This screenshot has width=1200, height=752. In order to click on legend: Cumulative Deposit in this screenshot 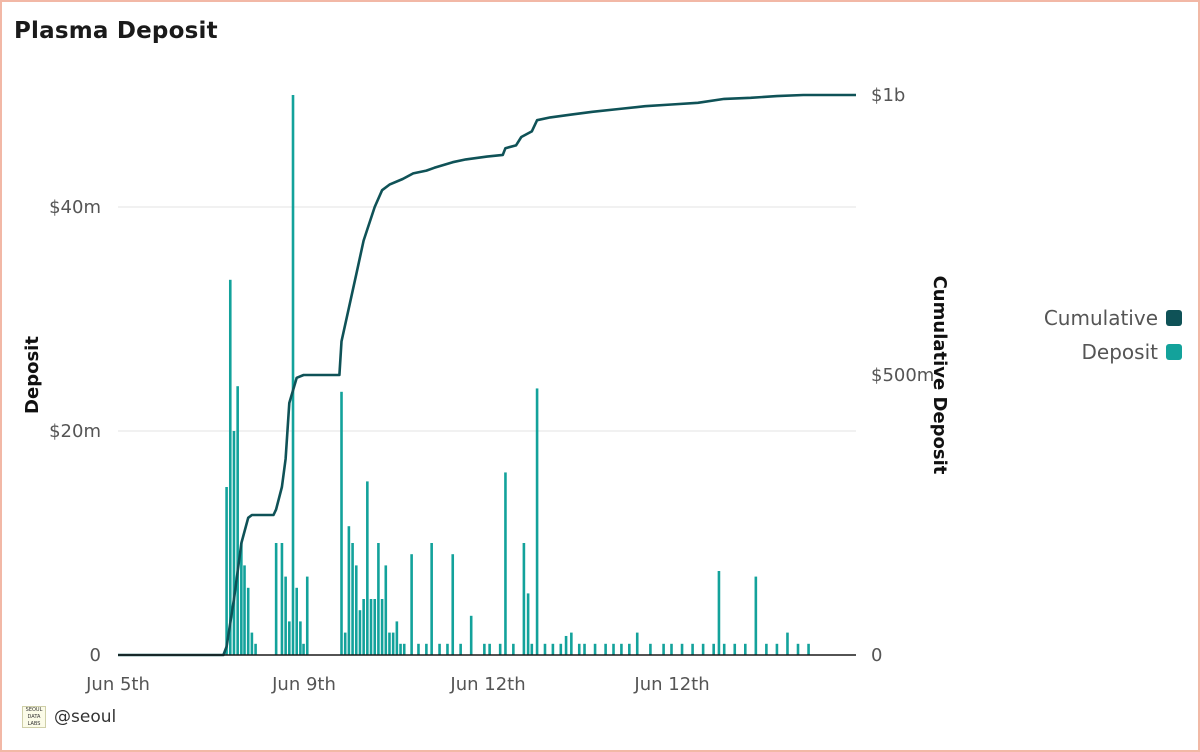, I will do `click(1113, 340)`.